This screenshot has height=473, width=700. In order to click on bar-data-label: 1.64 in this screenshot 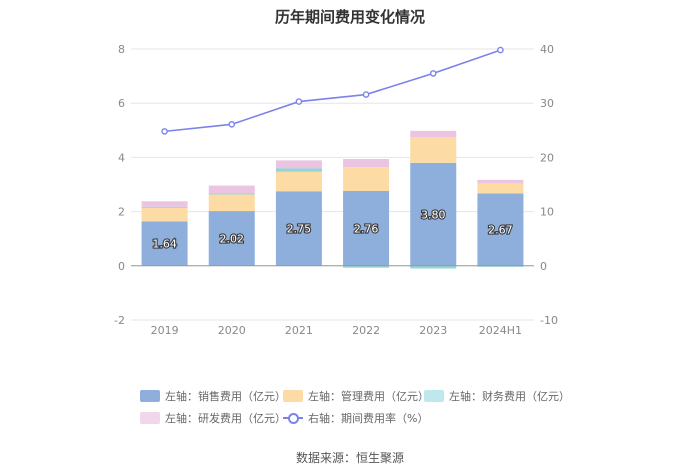, I will do `click(164, 244)`.